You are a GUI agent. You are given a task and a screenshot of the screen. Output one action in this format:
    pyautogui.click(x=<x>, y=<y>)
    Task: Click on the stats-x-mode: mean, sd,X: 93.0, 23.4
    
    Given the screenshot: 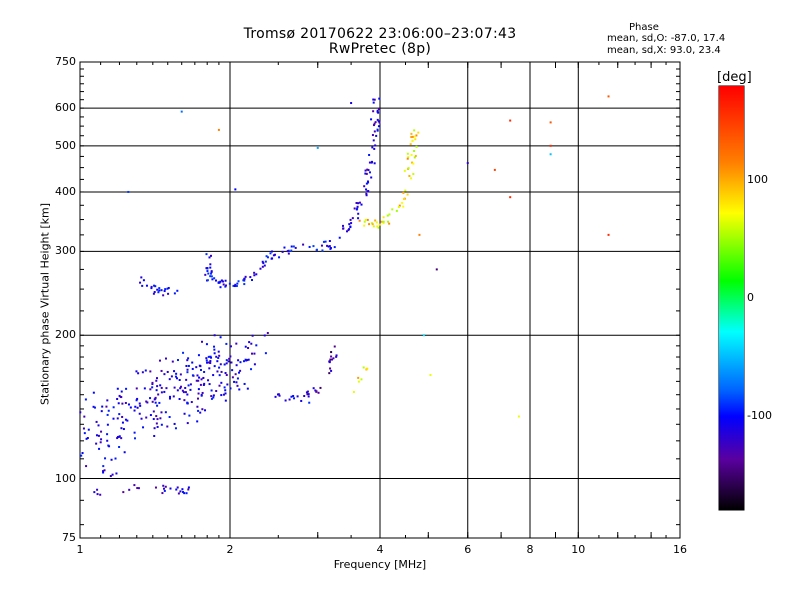 What is the action you would take?
    pyautogui.click(x=664, y=50)
    